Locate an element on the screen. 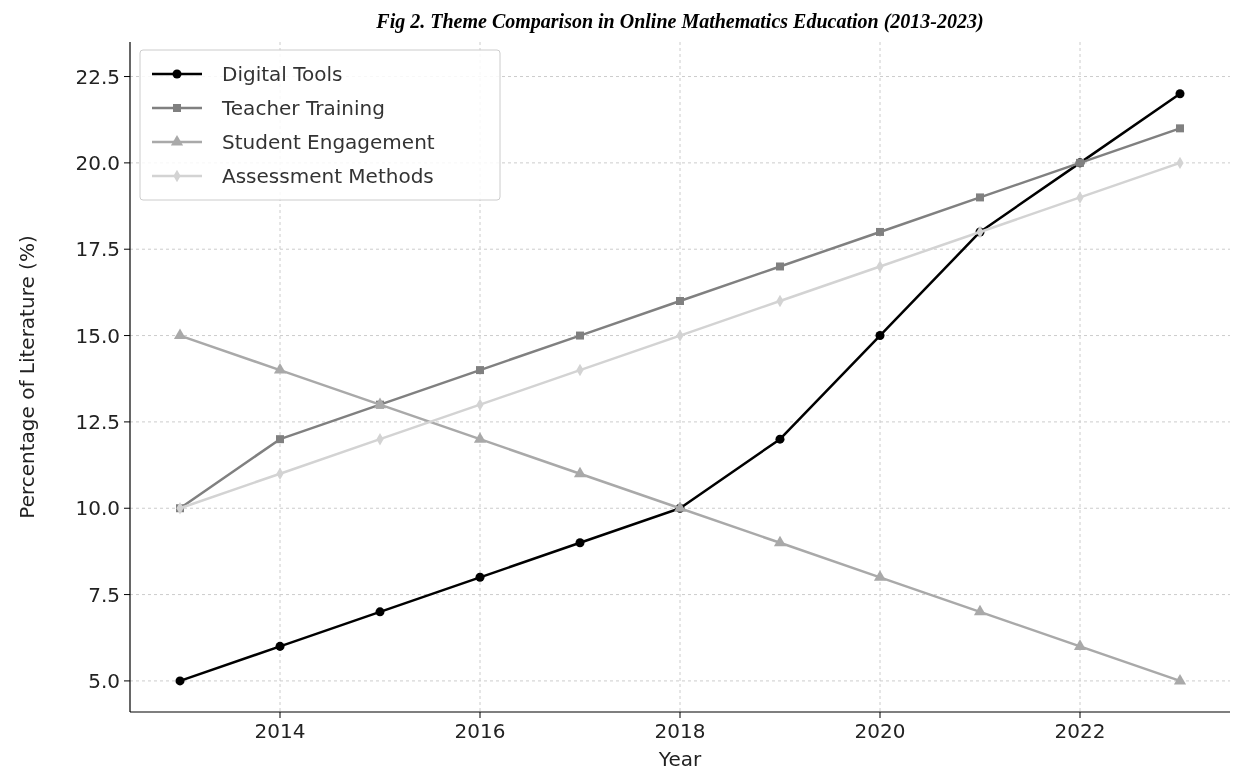 Image resolution: width=1252 pixels, height=782 pixels. x-tick-label: 2020 is located at coordinates (880, 731).